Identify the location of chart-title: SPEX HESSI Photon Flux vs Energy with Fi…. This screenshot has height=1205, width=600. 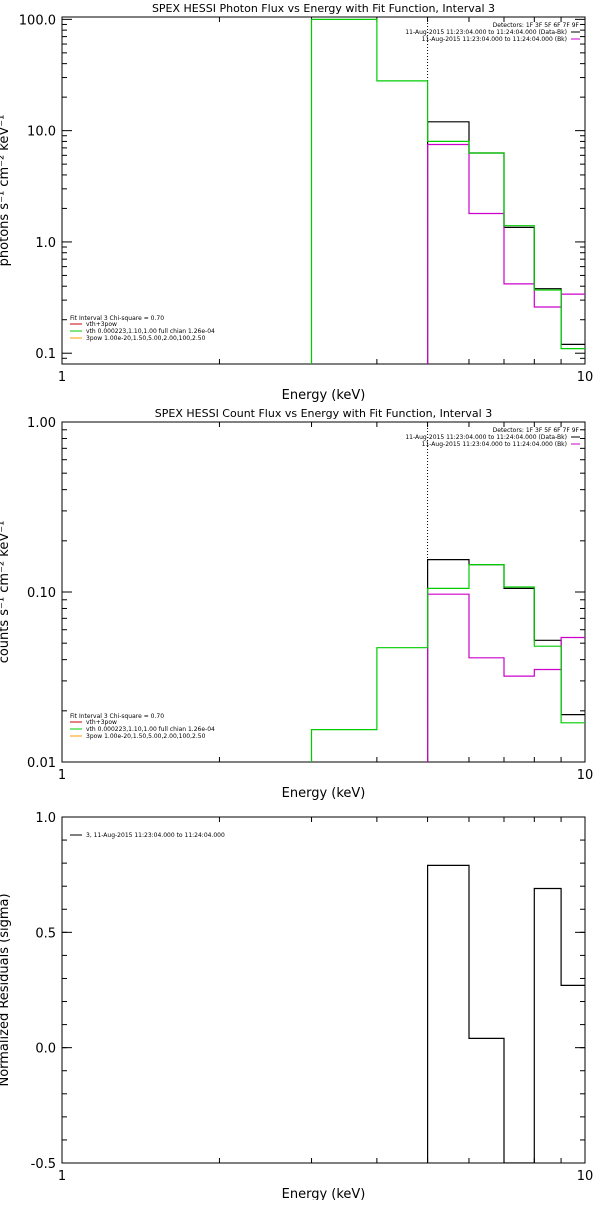
(323, 8).